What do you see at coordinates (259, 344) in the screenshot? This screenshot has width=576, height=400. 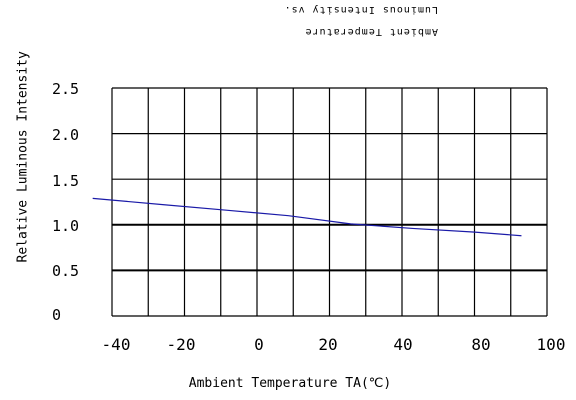 I see `x-tick-label: 0` at bounding box center [259, 344].